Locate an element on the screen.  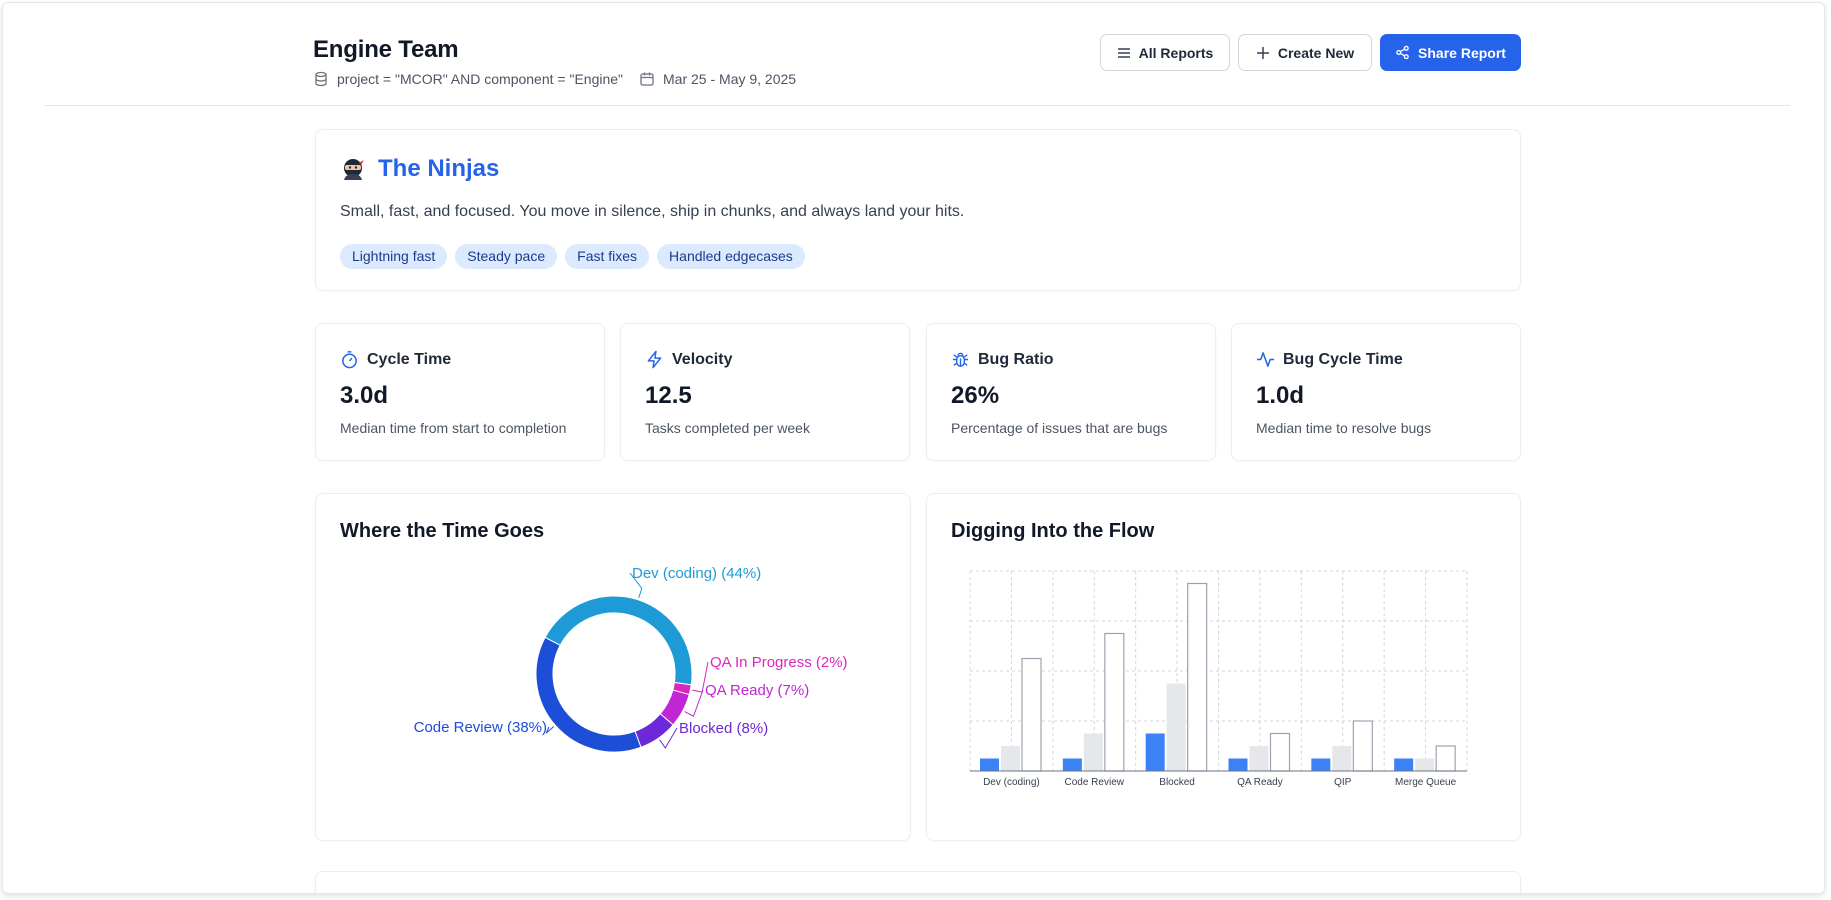
metric-label: Cycle Time is located at coordinates (409, 359).